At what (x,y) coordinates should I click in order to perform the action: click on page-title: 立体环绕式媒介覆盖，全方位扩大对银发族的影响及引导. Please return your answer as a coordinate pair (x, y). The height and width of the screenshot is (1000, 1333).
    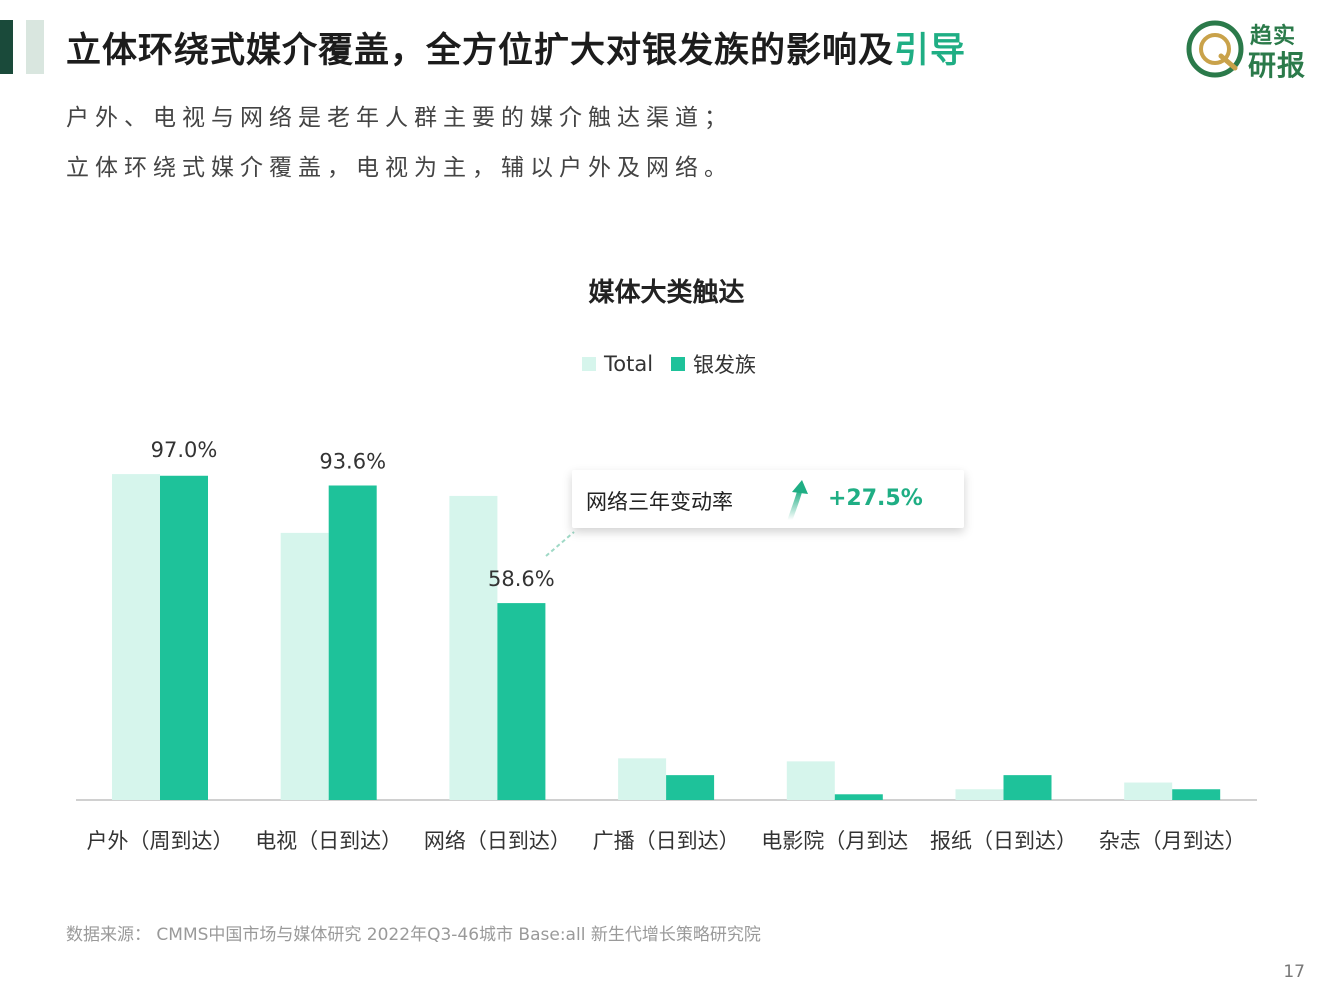
    Looking at the image, I should click on (516, 47).